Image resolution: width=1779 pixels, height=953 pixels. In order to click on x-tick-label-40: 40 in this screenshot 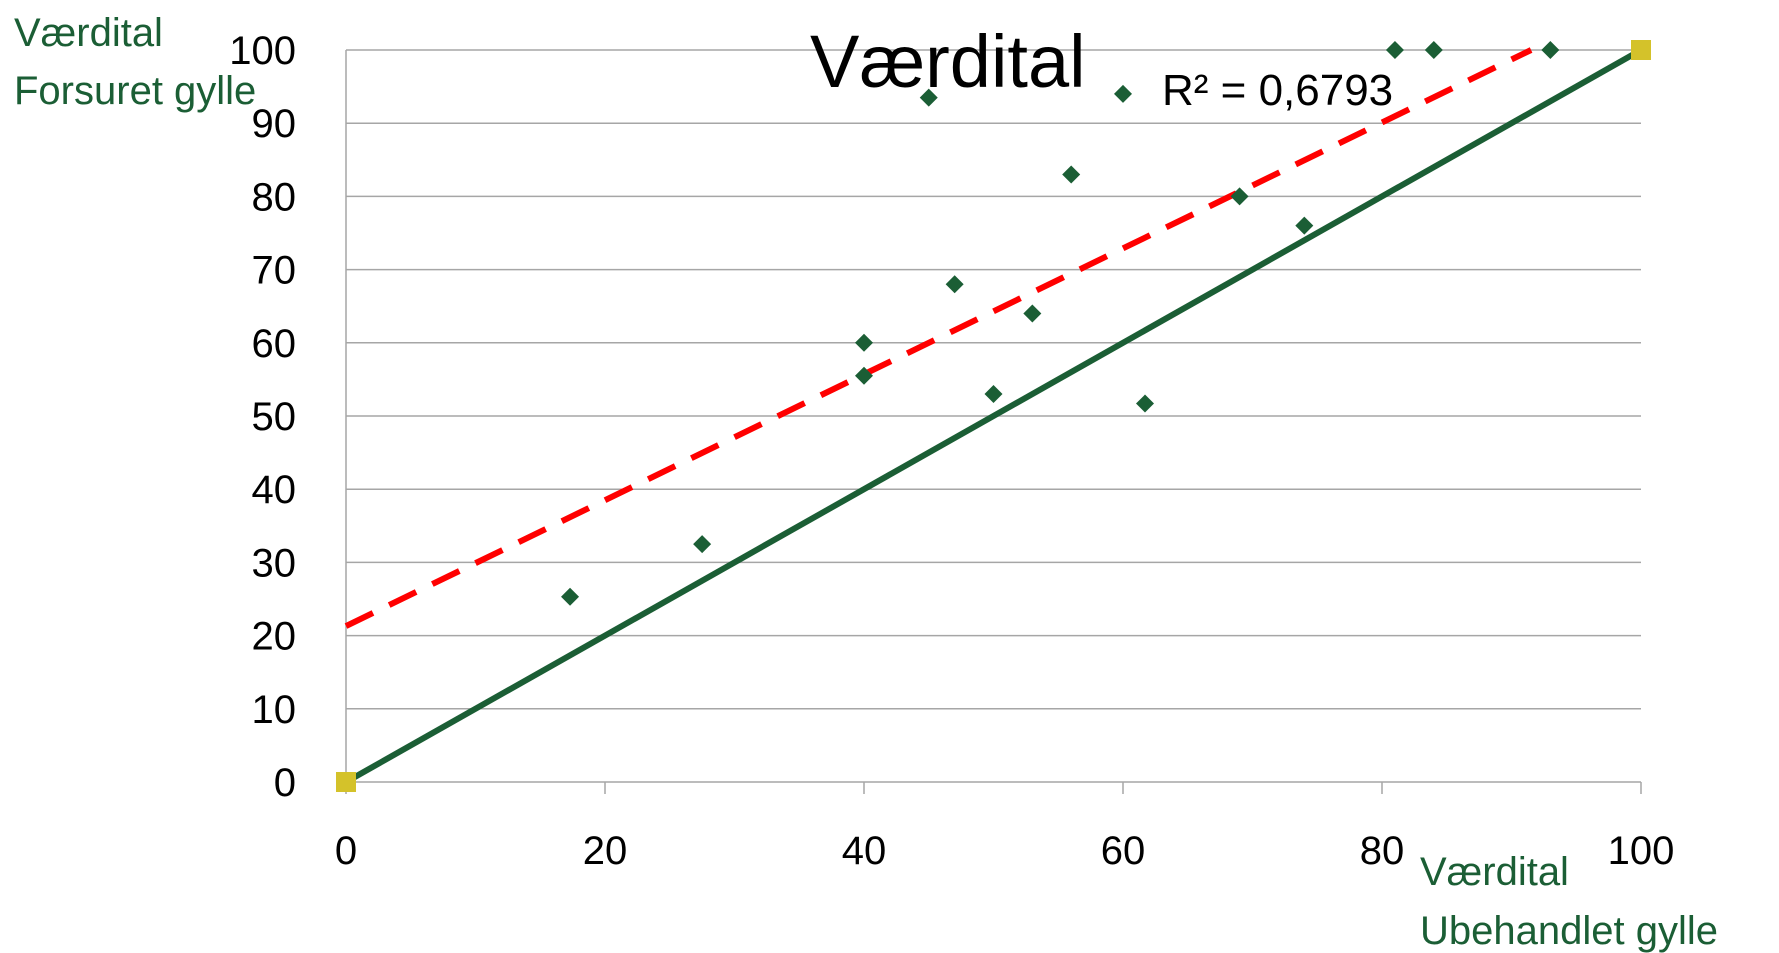, I will do `click(864, 851)`.